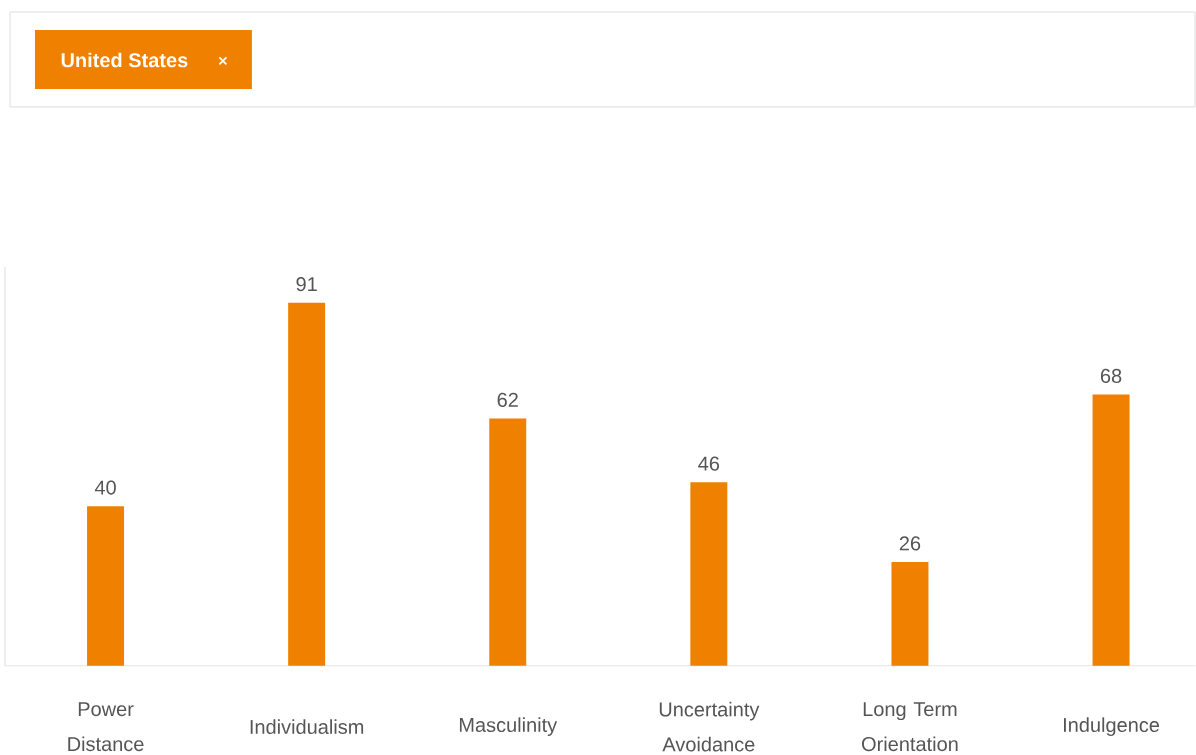 This screenshot has height=755, width=1196. What do you see at coordinates (709, 726) in the screenshot?
I see `x-tick-label: Uncertainty Avoidance` at bounding box center [709, 726].